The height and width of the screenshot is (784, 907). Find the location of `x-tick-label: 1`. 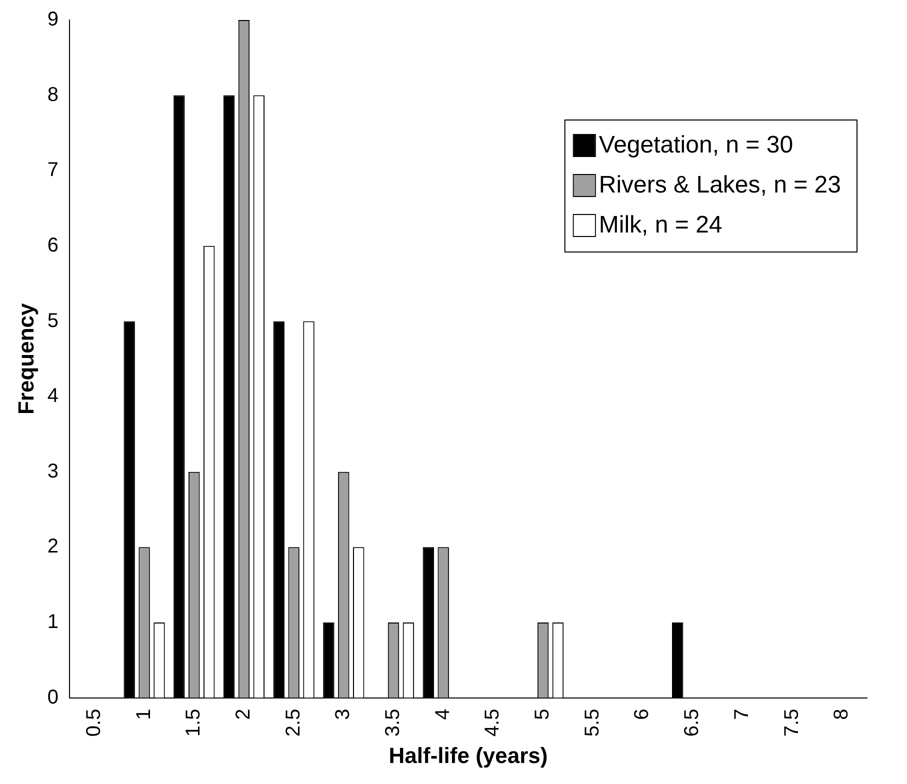

x-tick-label: 1 is located at coordinates (143, 714).